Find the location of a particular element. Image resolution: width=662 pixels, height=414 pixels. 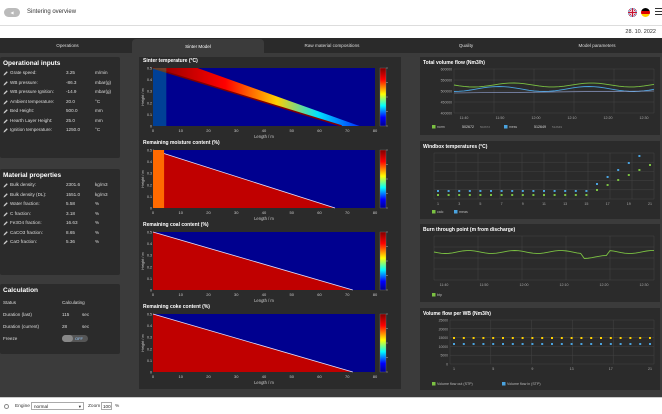

operational-input-value: -86.3 is located at coordinates (71, 82).